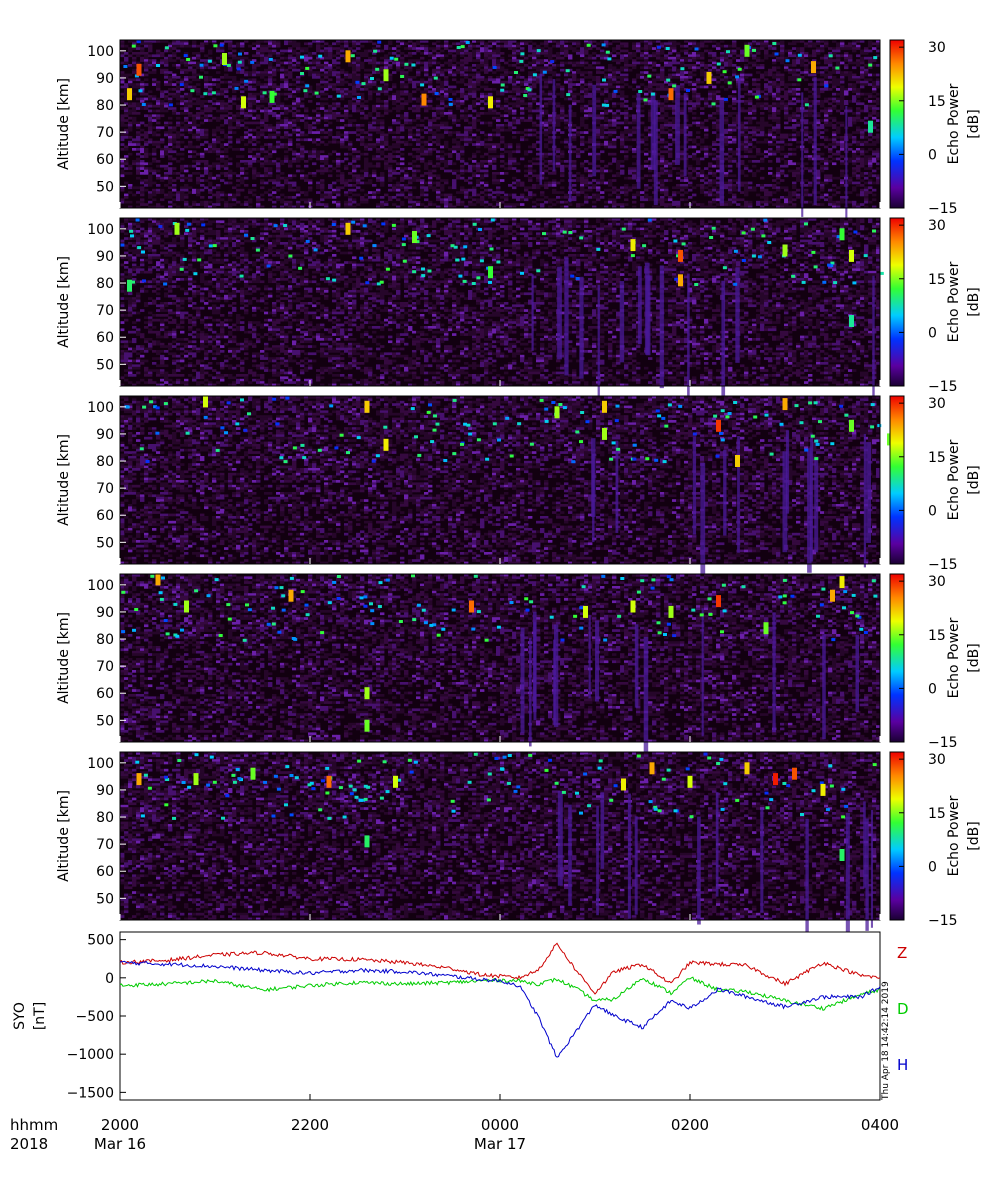  What do you see at coordinates (886, 1041) in the screenshot?
I see `plot-timestamp: Thu Apr 18 14:42:14 2019` at bounding box center [886, 1041].